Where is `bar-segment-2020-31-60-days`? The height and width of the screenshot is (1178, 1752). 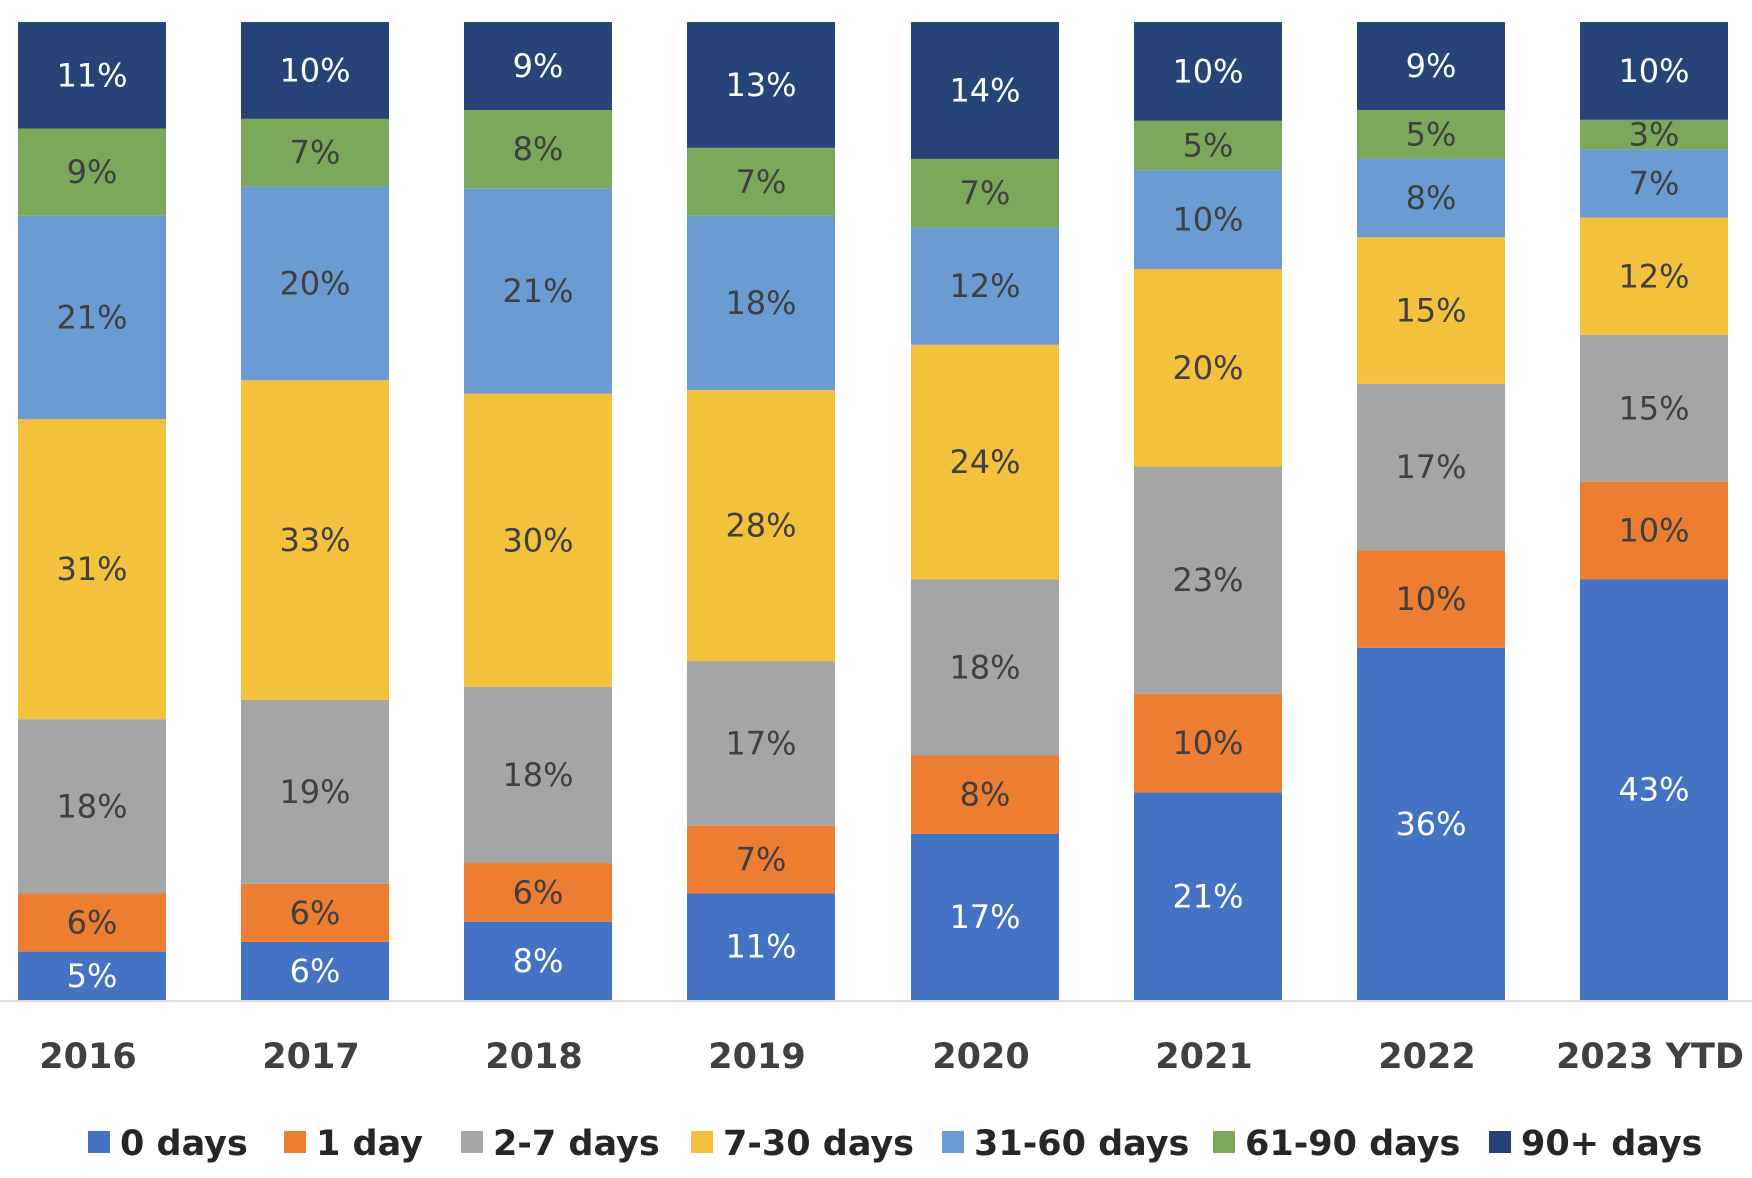 bar-segment-2020-31-60-days is located at coordinates (985, 286).